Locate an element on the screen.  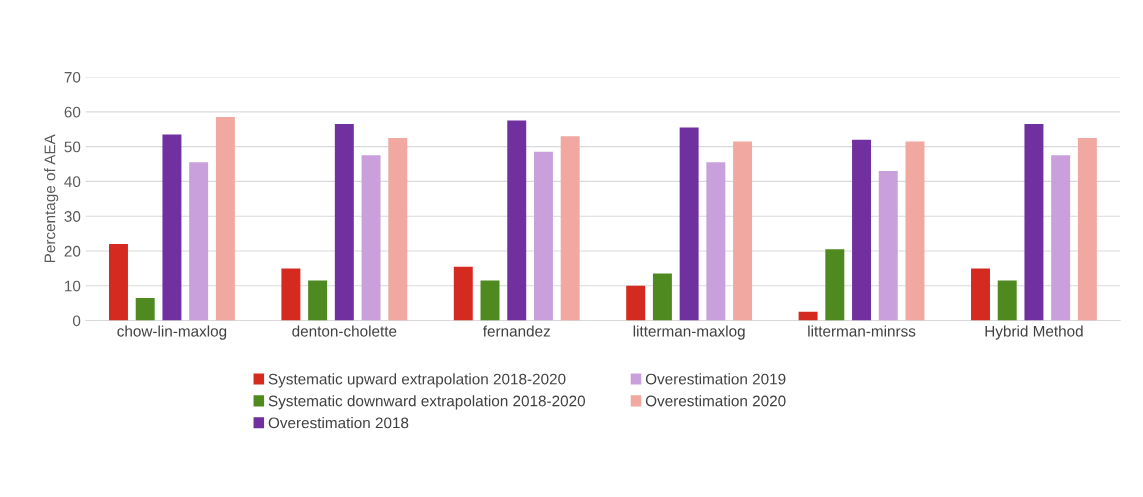
y-tick-label: 40 is located at coordinates (72, 182).